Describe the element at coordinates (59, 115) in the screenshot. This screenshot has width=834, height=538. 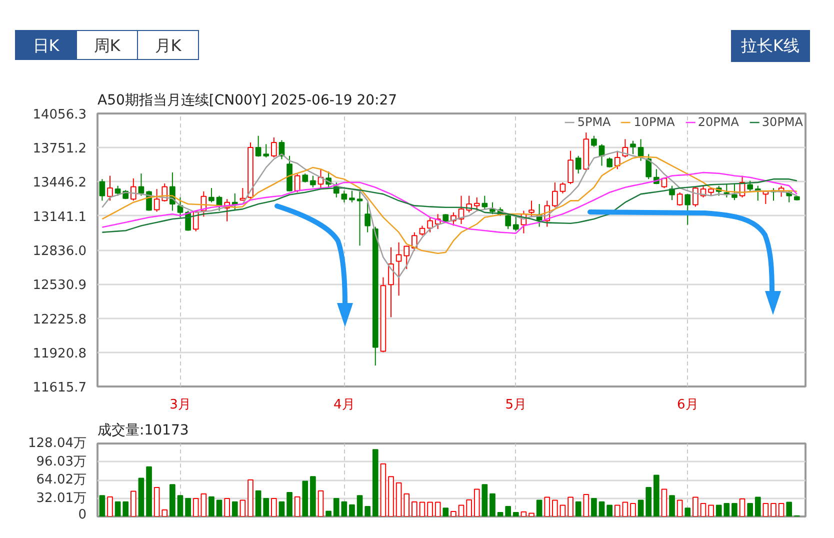
I see `y-tick-label: 14056.3` at that location.